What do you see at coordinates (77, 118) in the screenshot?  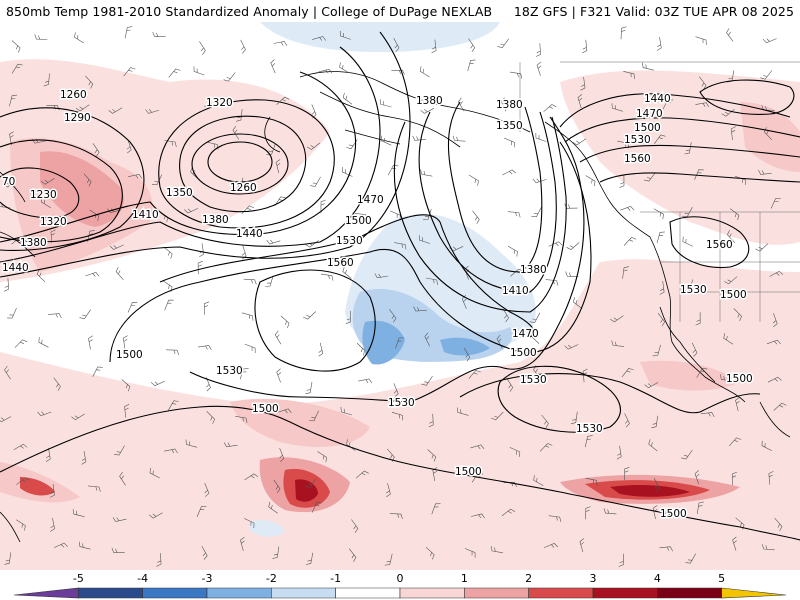 I see `contour-label: 1290` at bounding box center [77, 118].